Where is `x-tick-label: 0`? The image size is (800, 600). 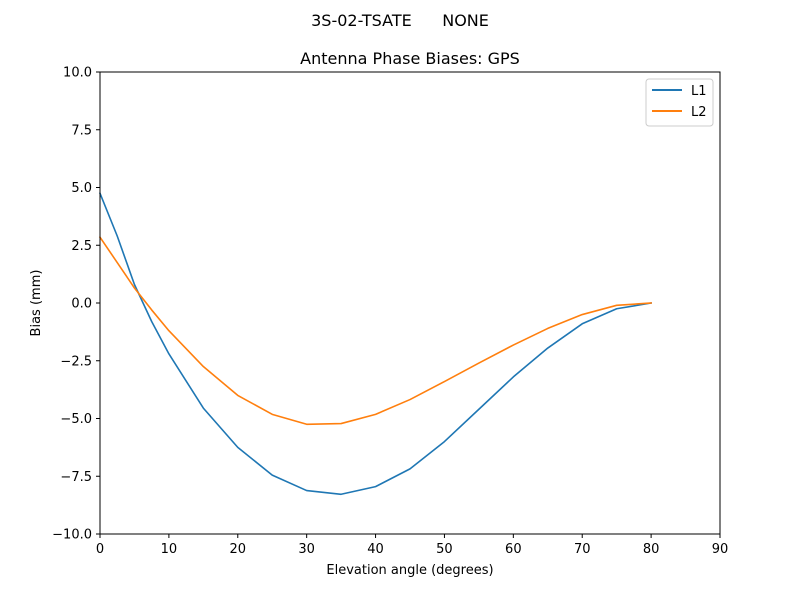 x-tick-label: 0 is located at coordinates (100, 549).